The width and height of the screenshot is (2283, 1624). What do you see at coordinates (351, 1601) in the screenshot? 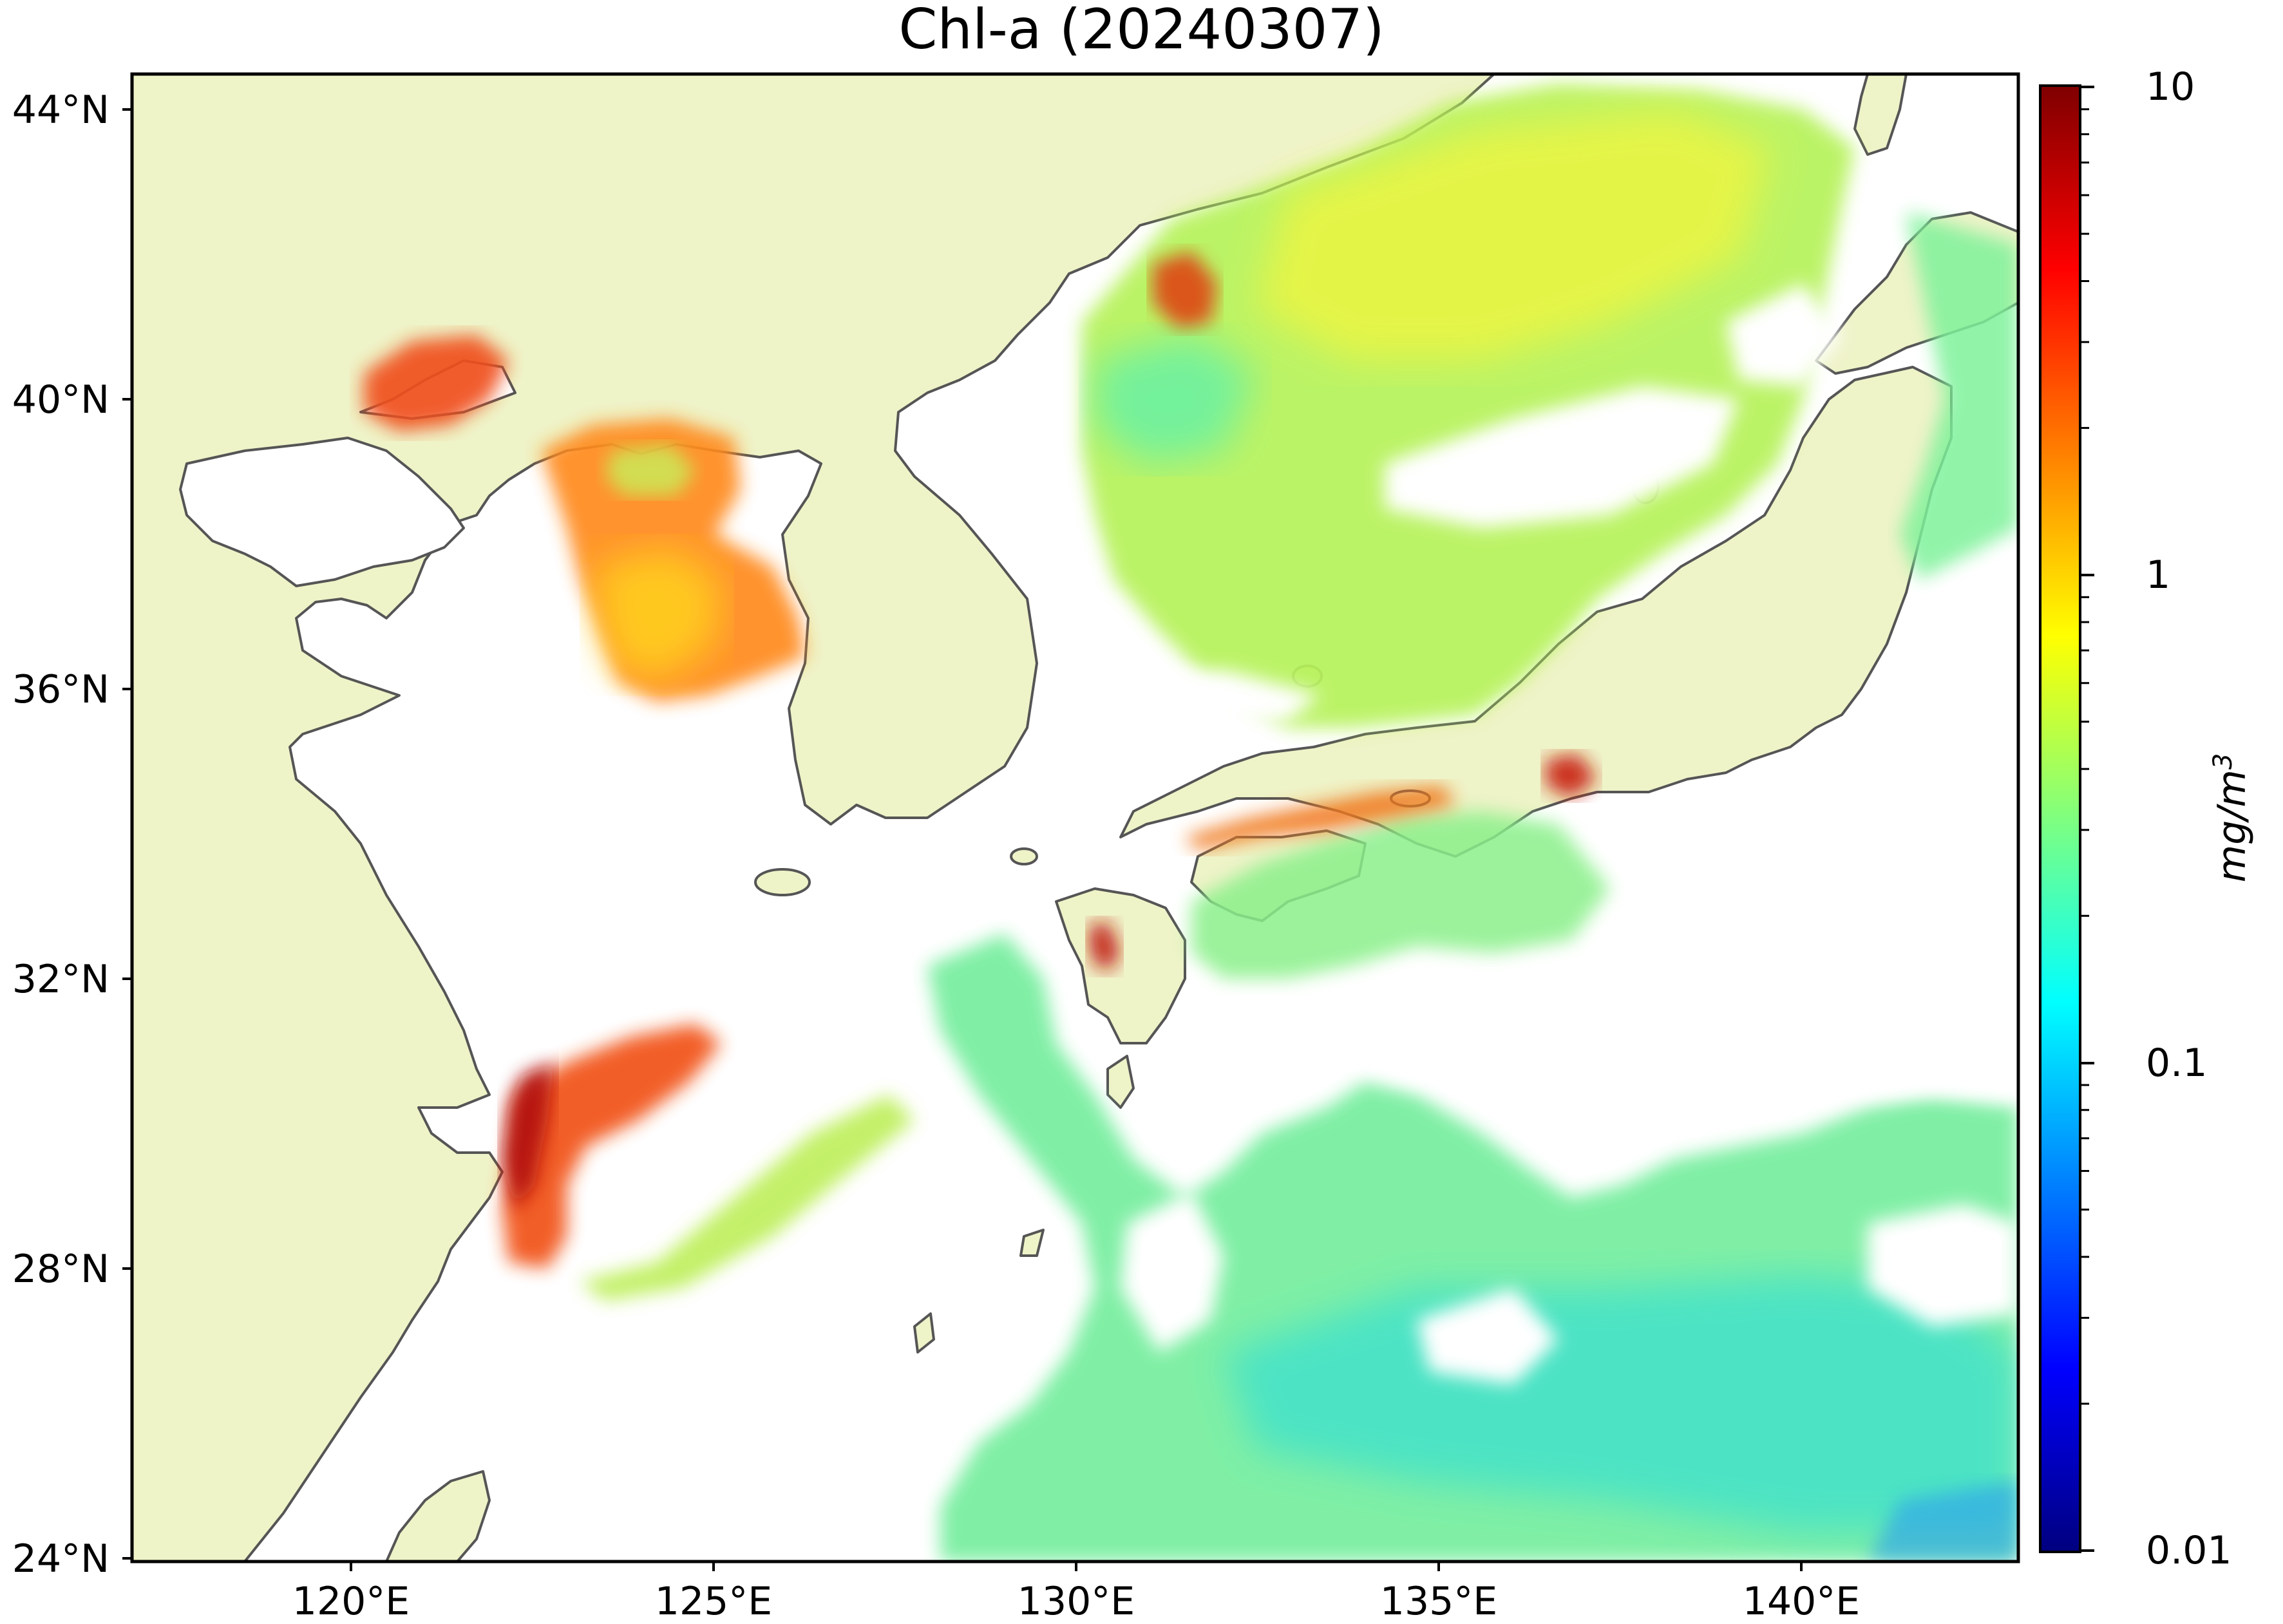
I see `lon-label-120: 120°E` at bounding box center [351, 1601].